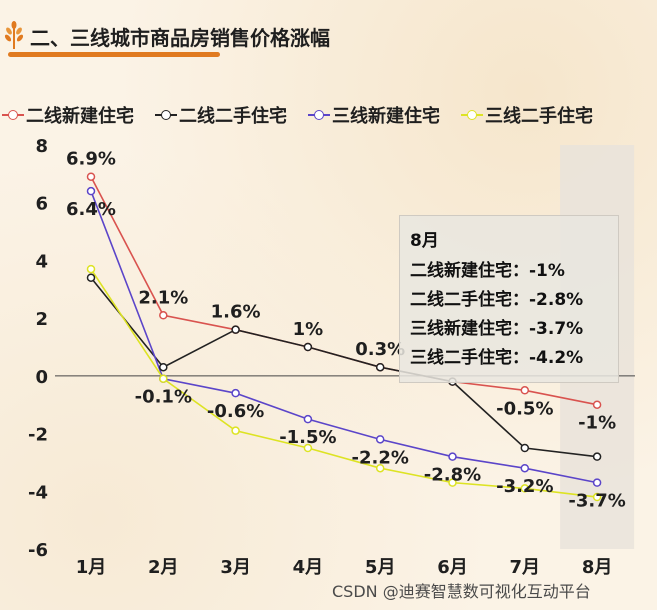  What do you see at coordinates (380, 567) in the screenshot?
I see `x-tick-label: 5月` at bounding box center [380, 567].